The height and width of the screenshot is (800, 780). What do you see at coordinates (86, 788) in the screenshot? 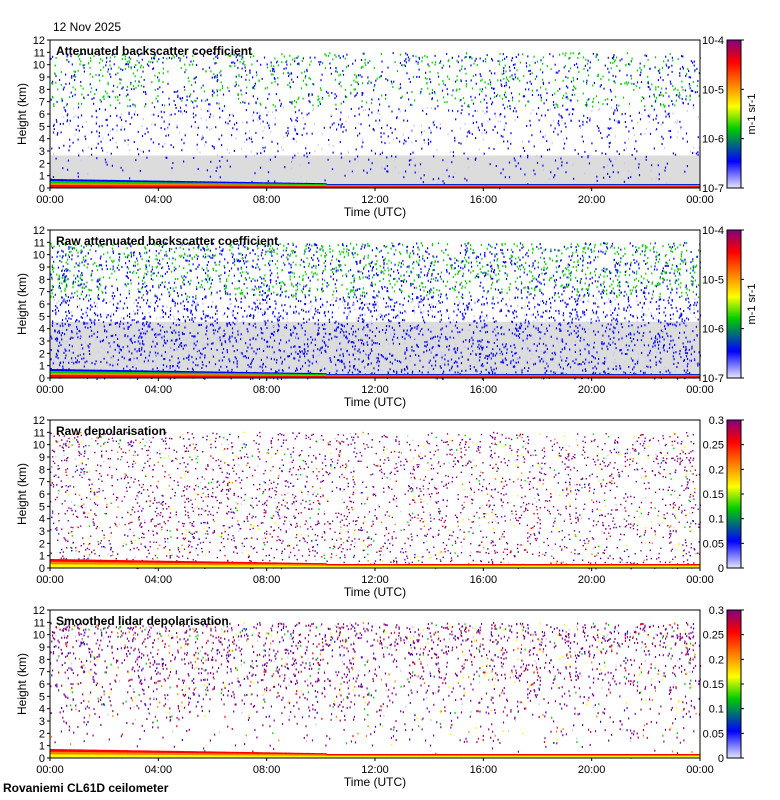
I see `instrument-label: Rovaniemi CL61D ceilometer` at bounding box center [86, 788].